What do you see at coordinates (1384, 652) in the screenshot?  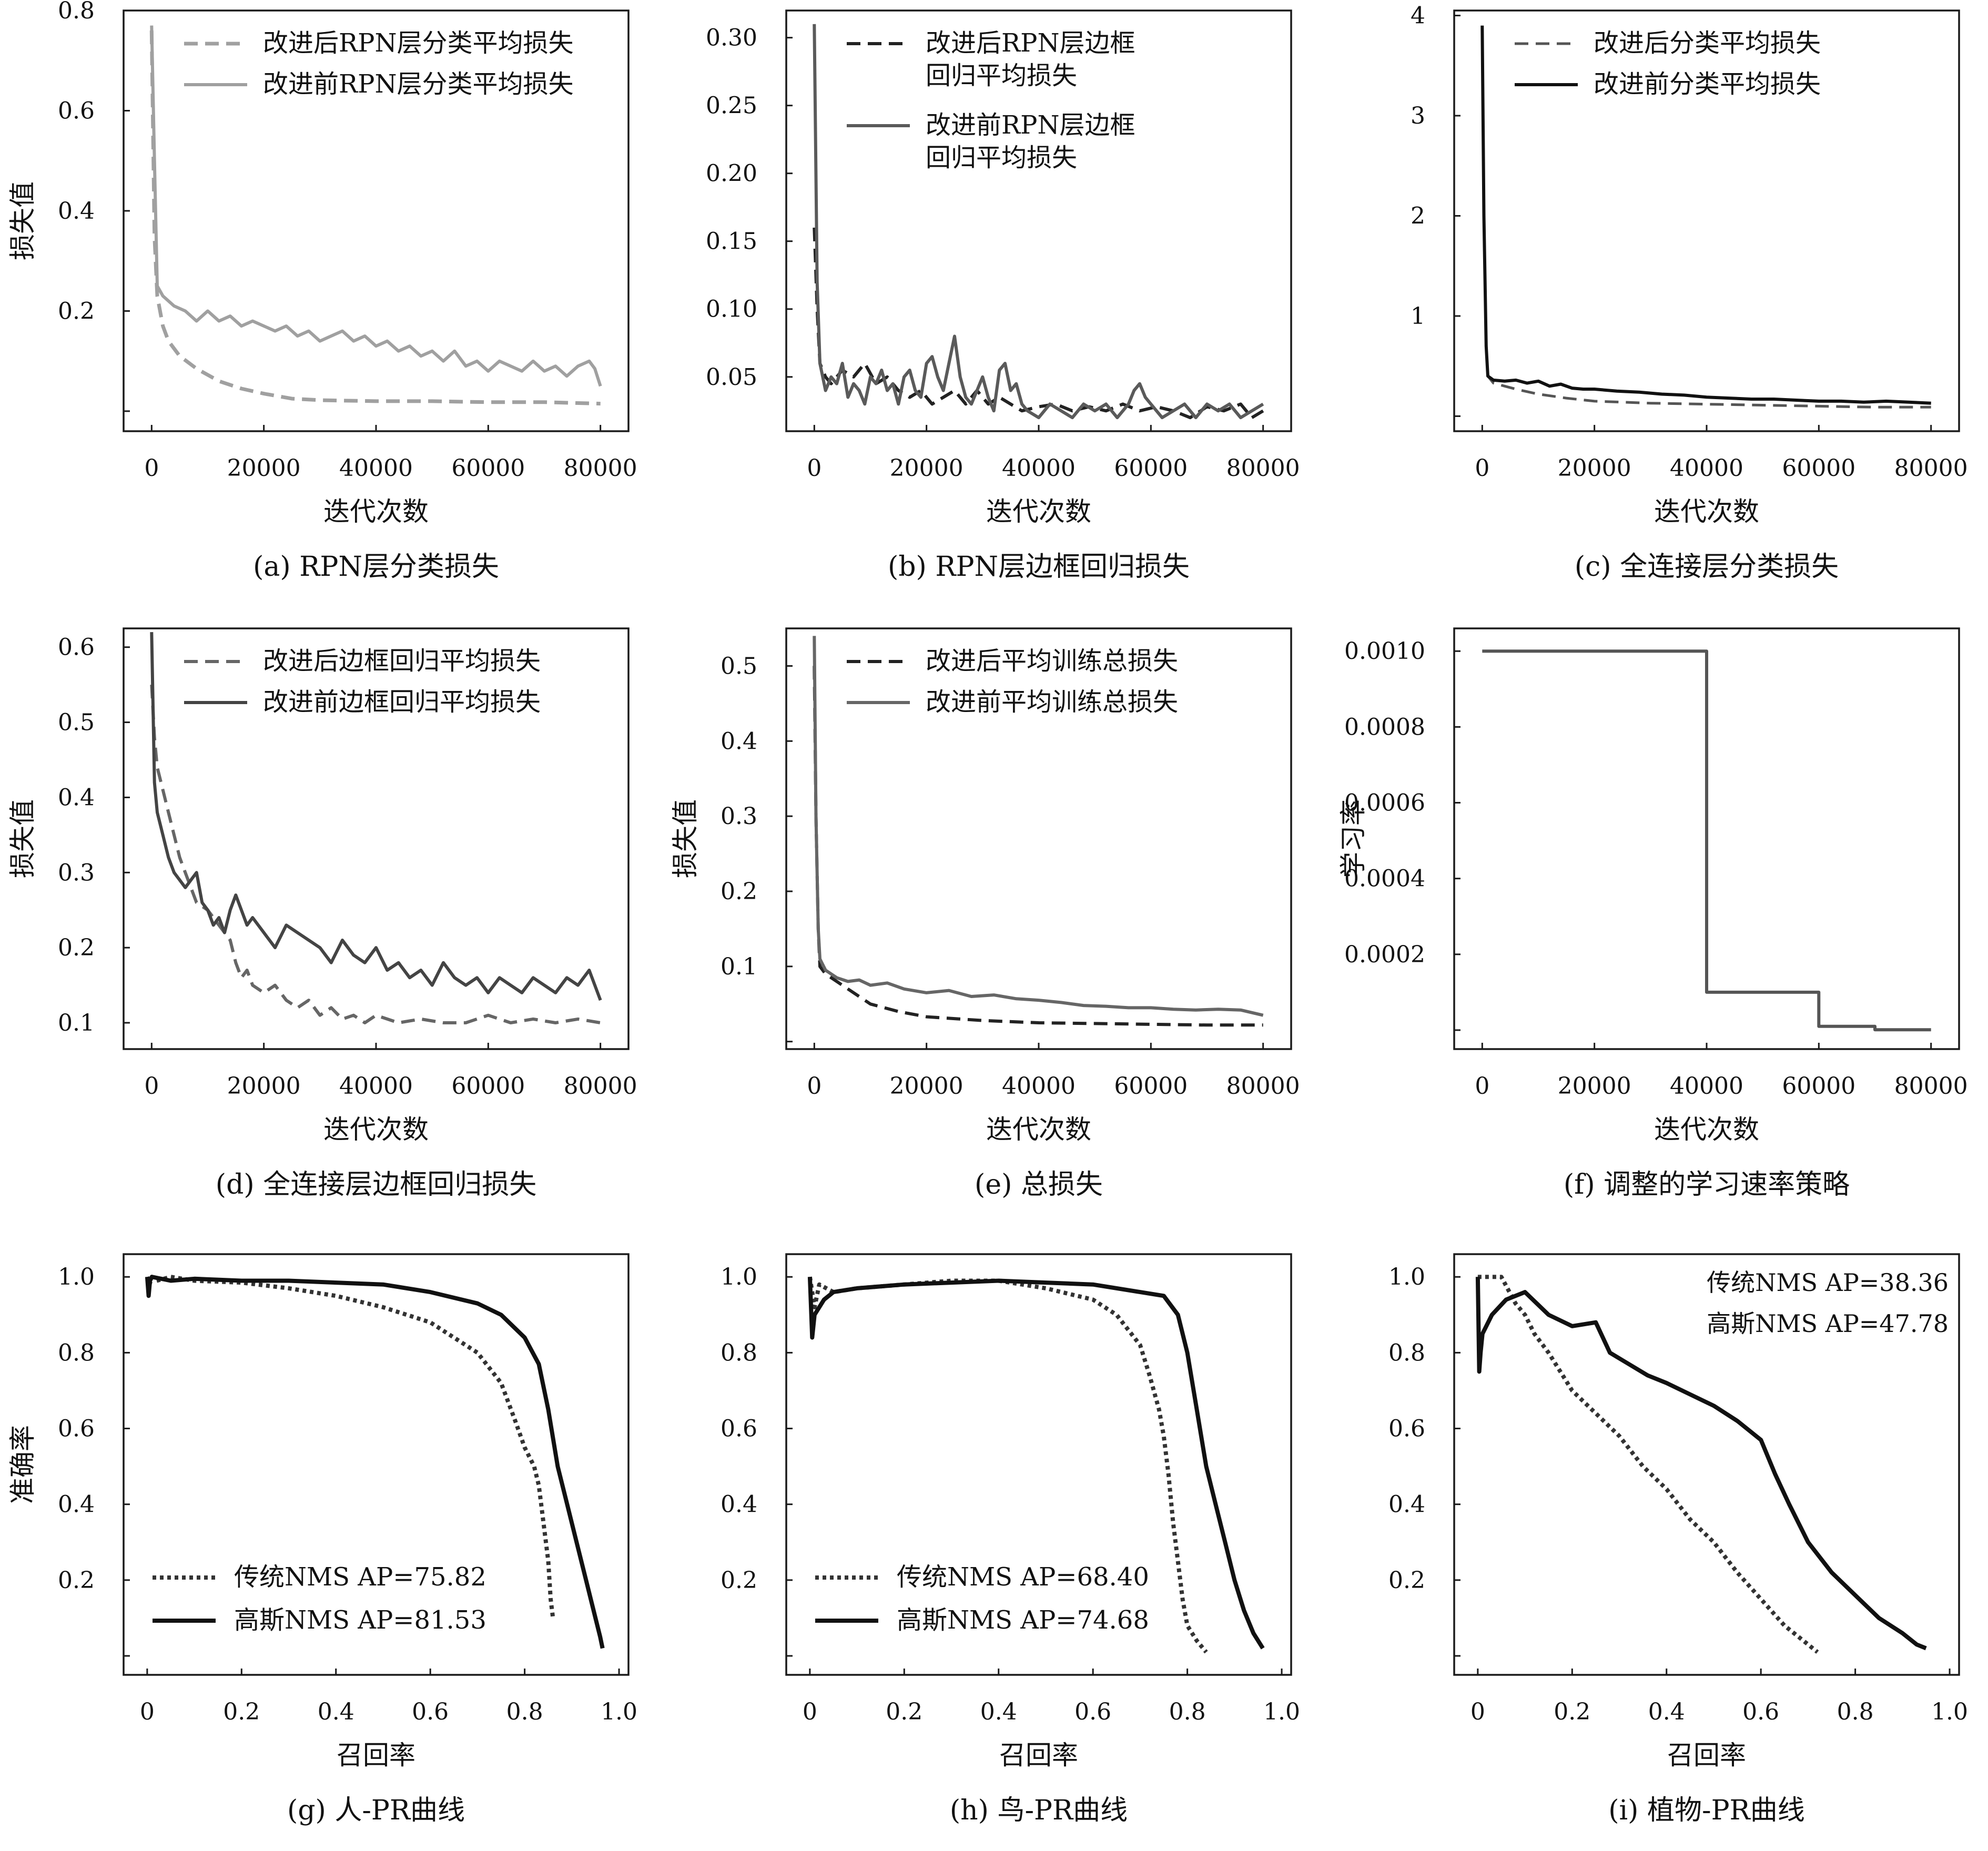 I see `y-tick-label: 0.0010` at bounding box center [1384, 652].